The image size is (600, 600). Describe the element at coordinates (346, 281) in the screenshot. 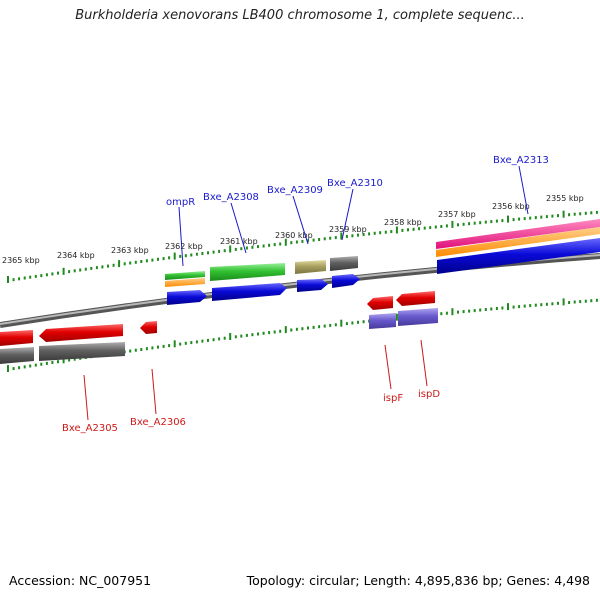

I see `feature-cds-Bxe_A2310` at that location.